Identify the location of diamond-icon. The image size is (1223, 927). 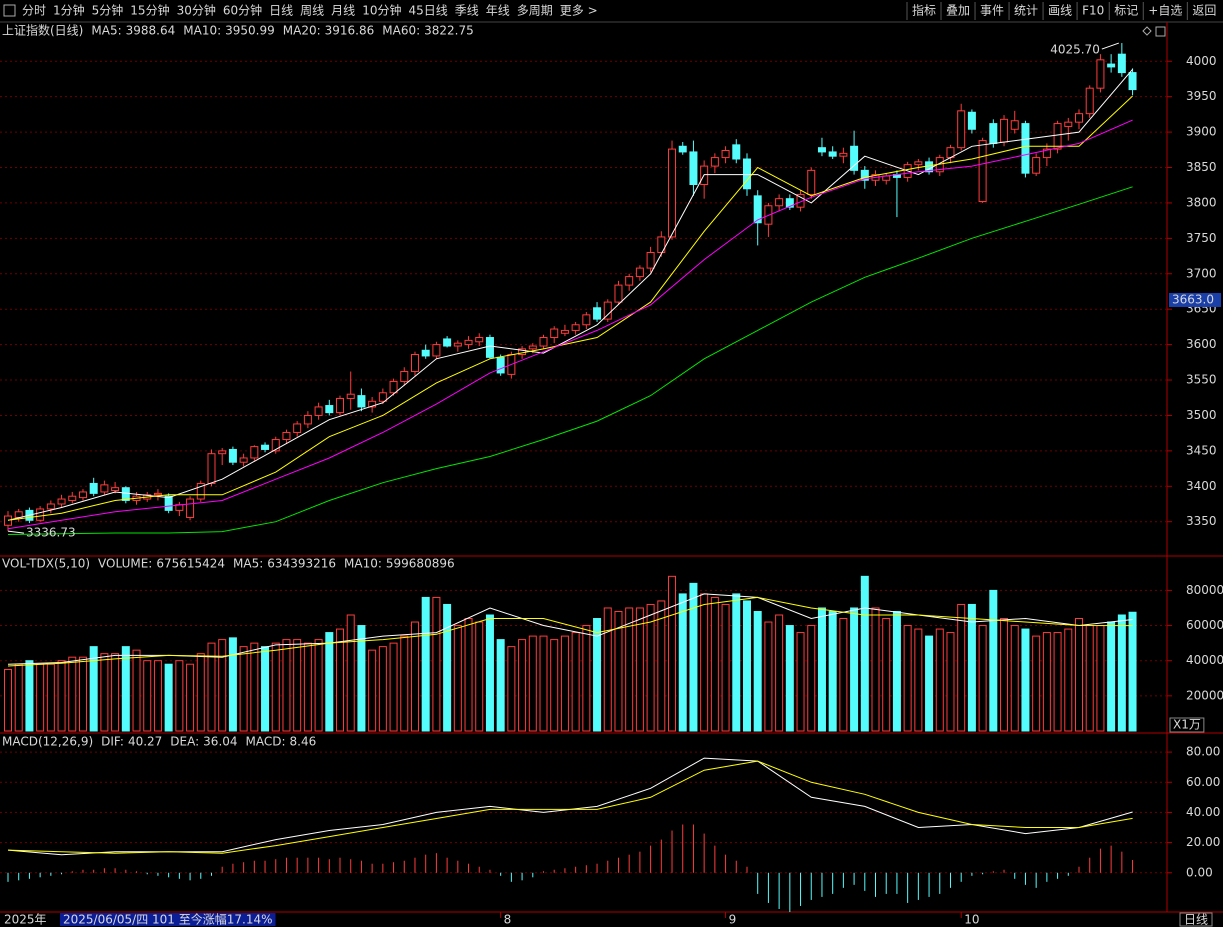
(1147, 31).